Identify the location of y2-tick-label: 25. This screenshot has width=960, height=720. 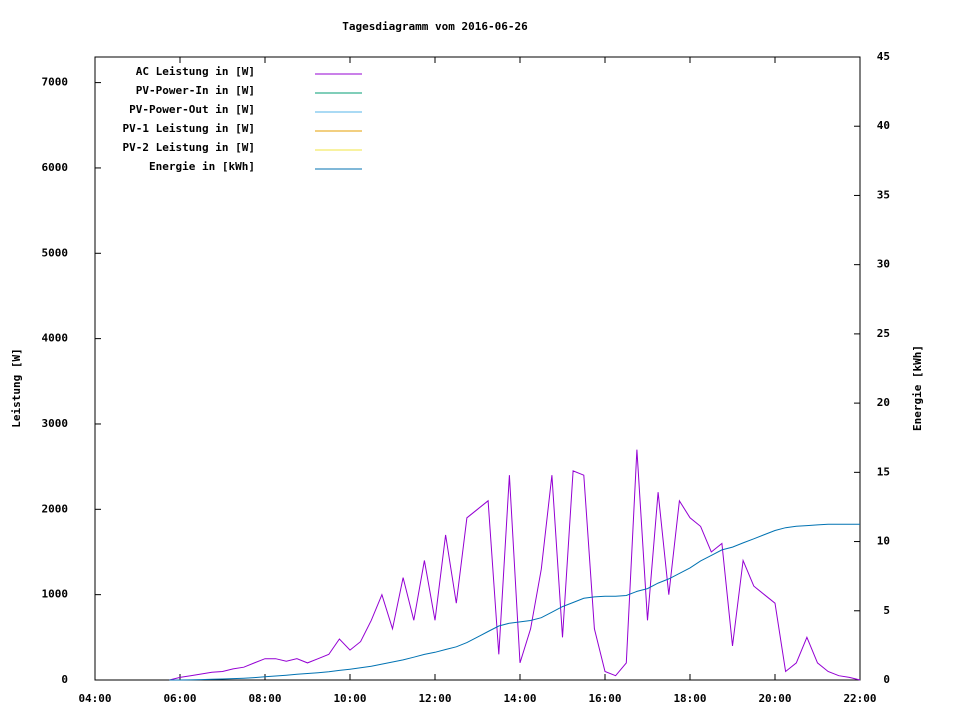
(883, 333).